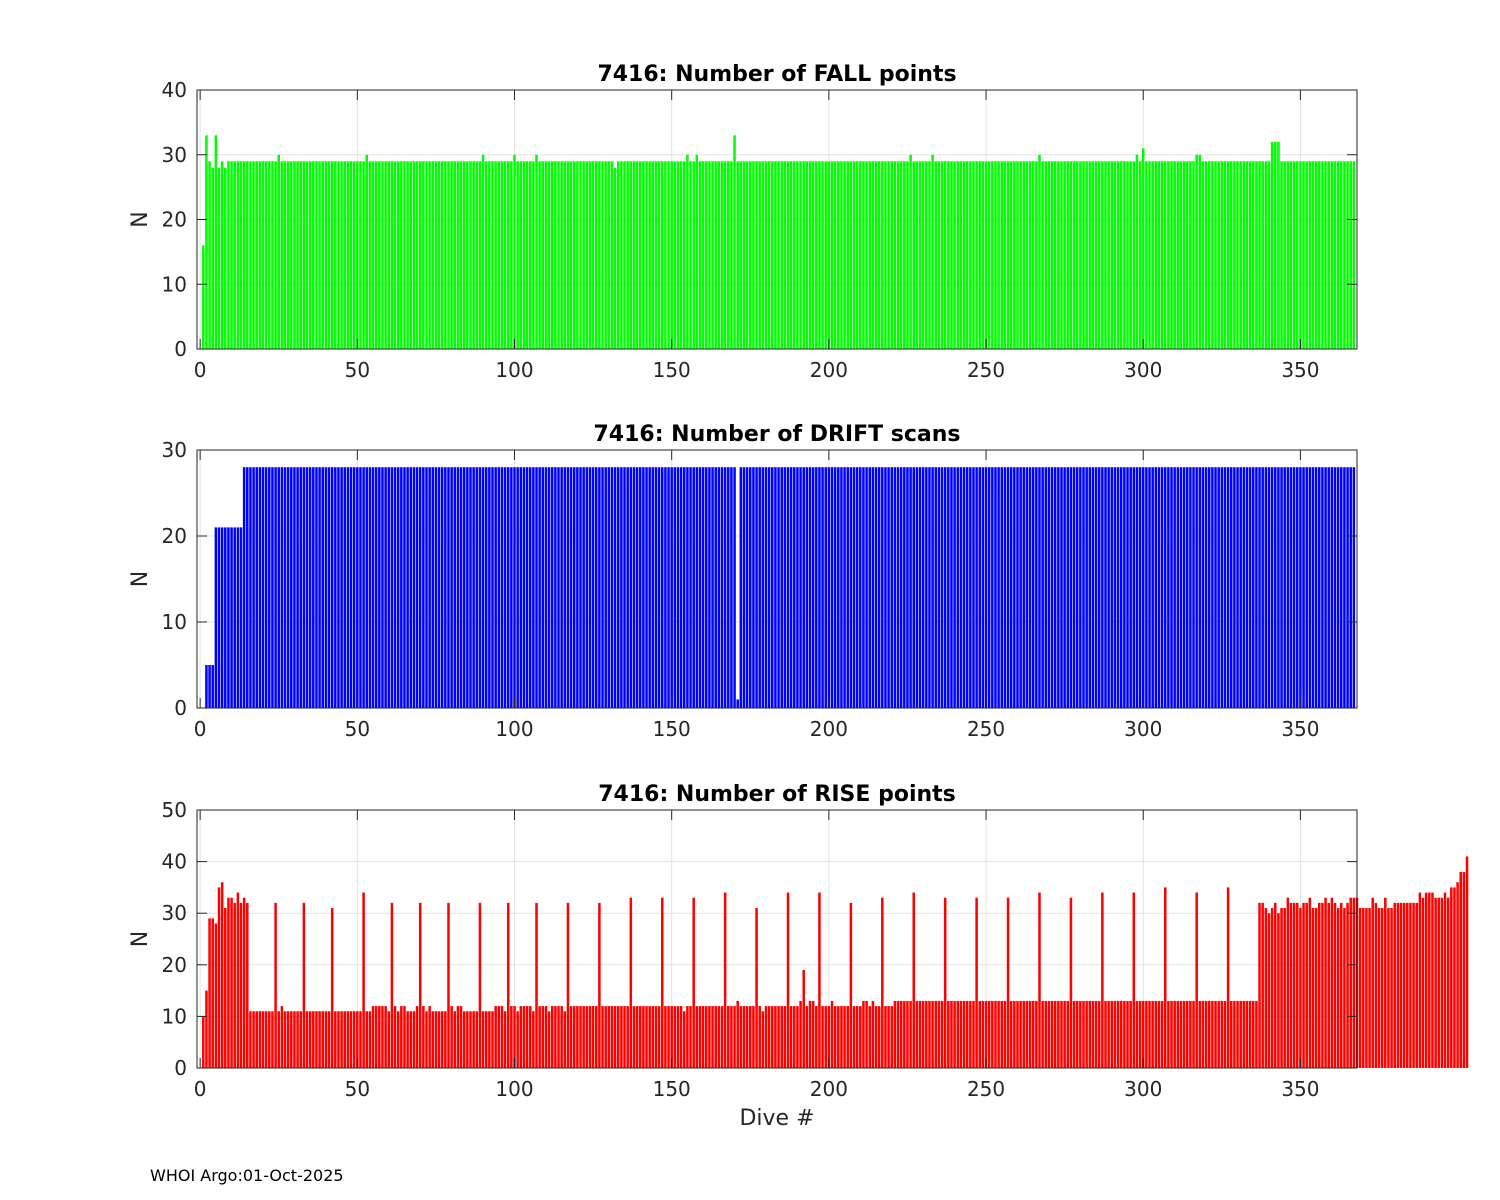 Image resolution: width=1500 pixels, height=1200 pixels. I want to click on fall-ytick-label: 30, so click(174, 155).